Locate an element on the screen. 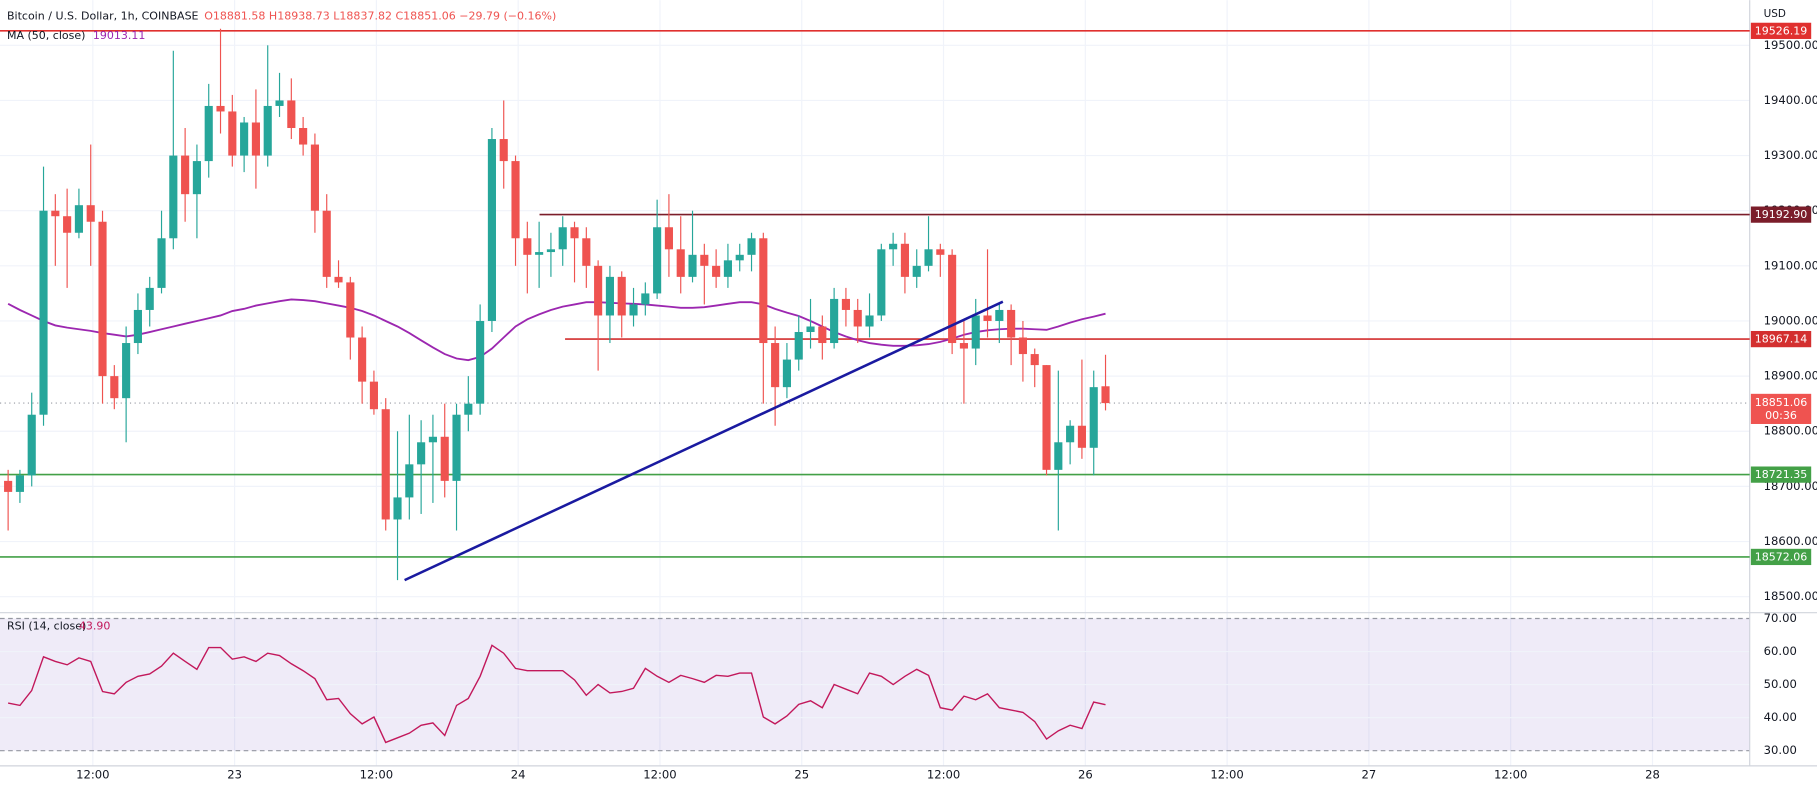 Image resolution: width=1817 pixels, height=788 pixels. price-tick-label: 19400.00 is located at coordinates (1790, 100).